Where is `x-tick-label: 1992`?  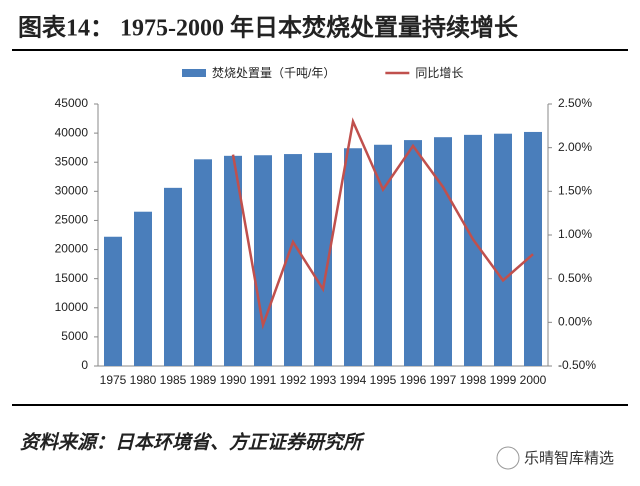
x-tick-label: 1992 is located at coordinates (293, 380).